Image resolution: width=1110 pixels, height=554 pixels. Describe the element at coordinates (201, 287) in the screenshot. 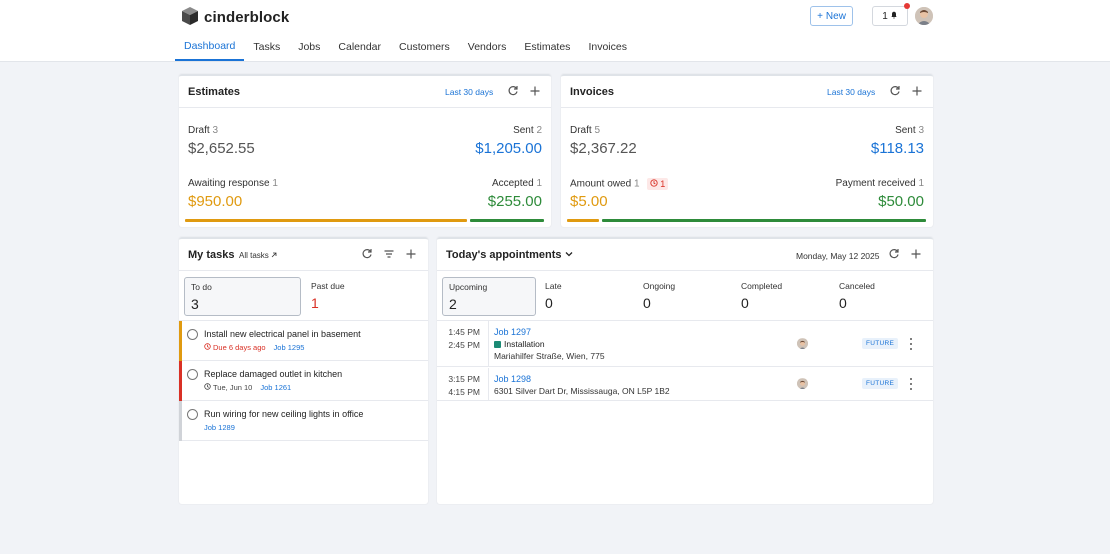

I see `tab-to-do-label: To do` at that location.